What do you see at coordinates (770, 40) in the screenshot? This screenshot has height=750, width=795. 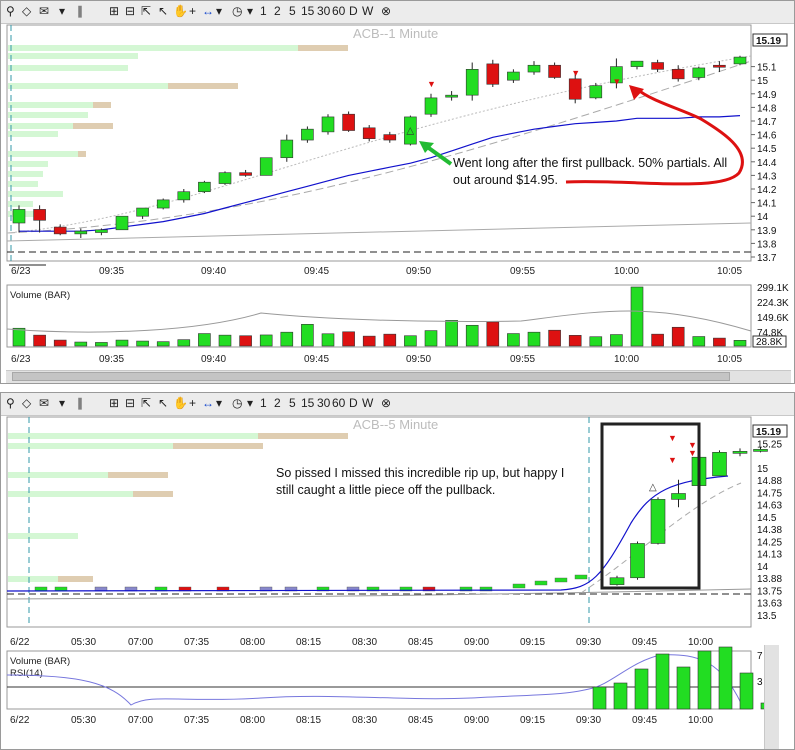 I see `last-price-box` at bounding box center [770, 40].